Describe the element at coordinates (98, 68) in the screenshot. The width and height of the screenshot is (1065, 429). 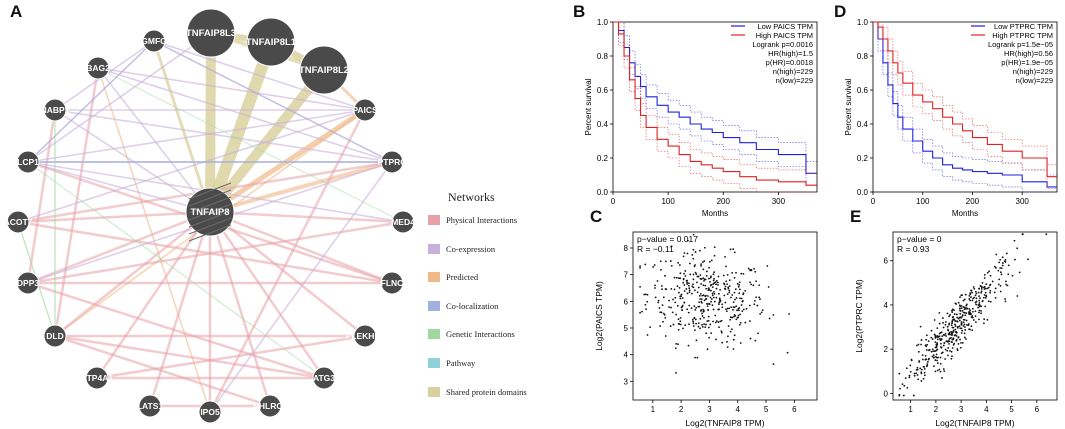
I see `node-bag2: BAG2` at that location.